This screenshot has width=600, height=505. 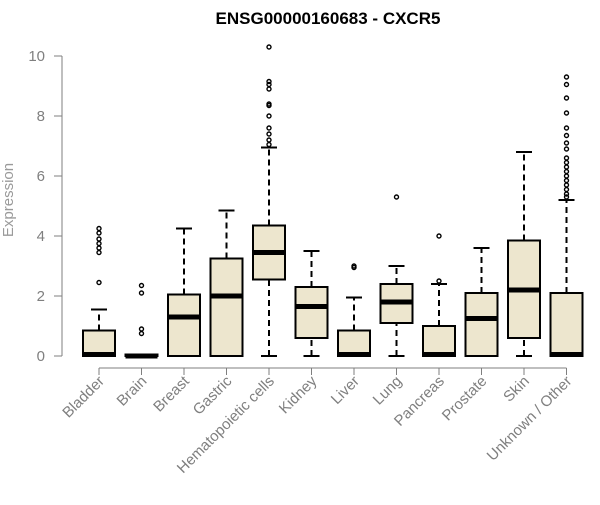 What do you see at coordinates (465, 399) in the screenshot?
I see `x-tick-label: Prostate` at bounding box center [465, 399].